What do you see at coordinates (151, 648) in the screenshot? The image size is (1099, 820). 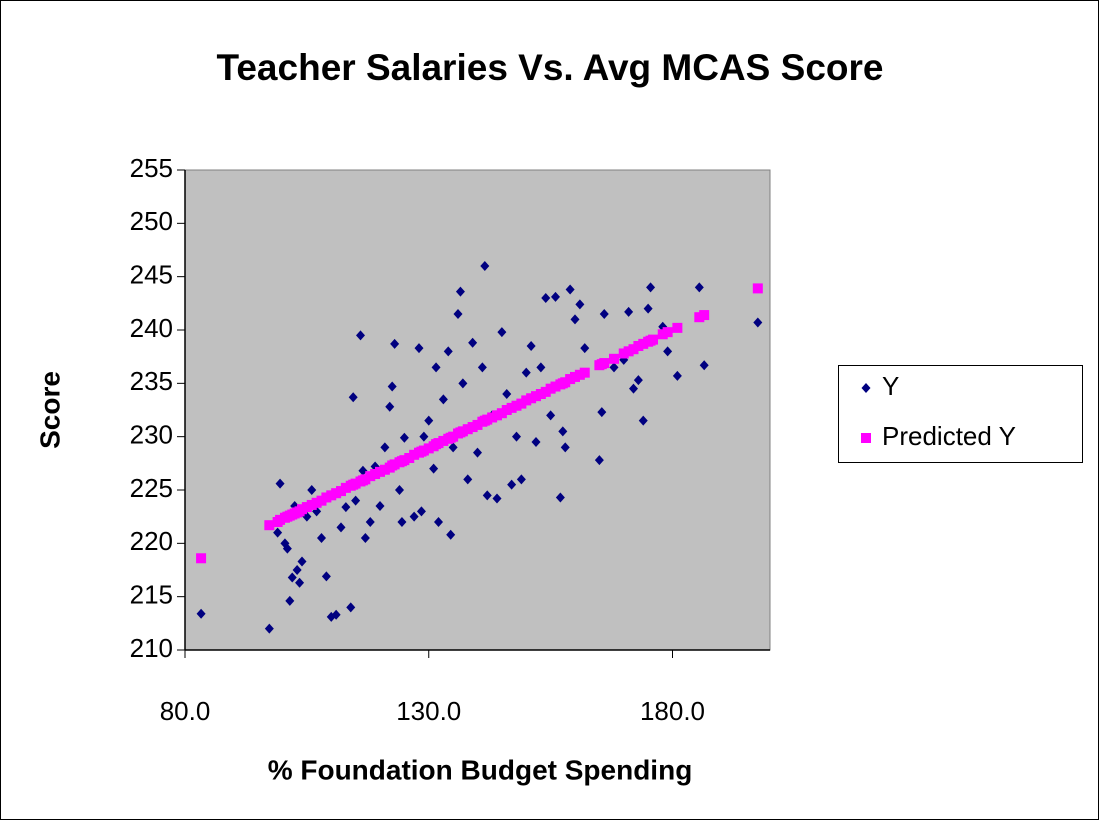 I see `y-tick-label: 210` at bounding box center [151, 648].